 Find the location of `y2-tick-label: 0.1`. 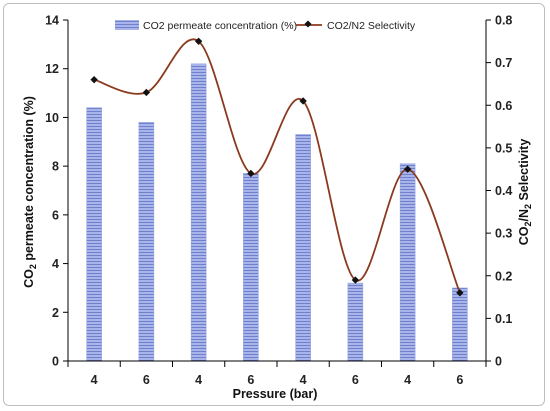

y2-tick-label: 0.1 is located at coordinates (503, 319).